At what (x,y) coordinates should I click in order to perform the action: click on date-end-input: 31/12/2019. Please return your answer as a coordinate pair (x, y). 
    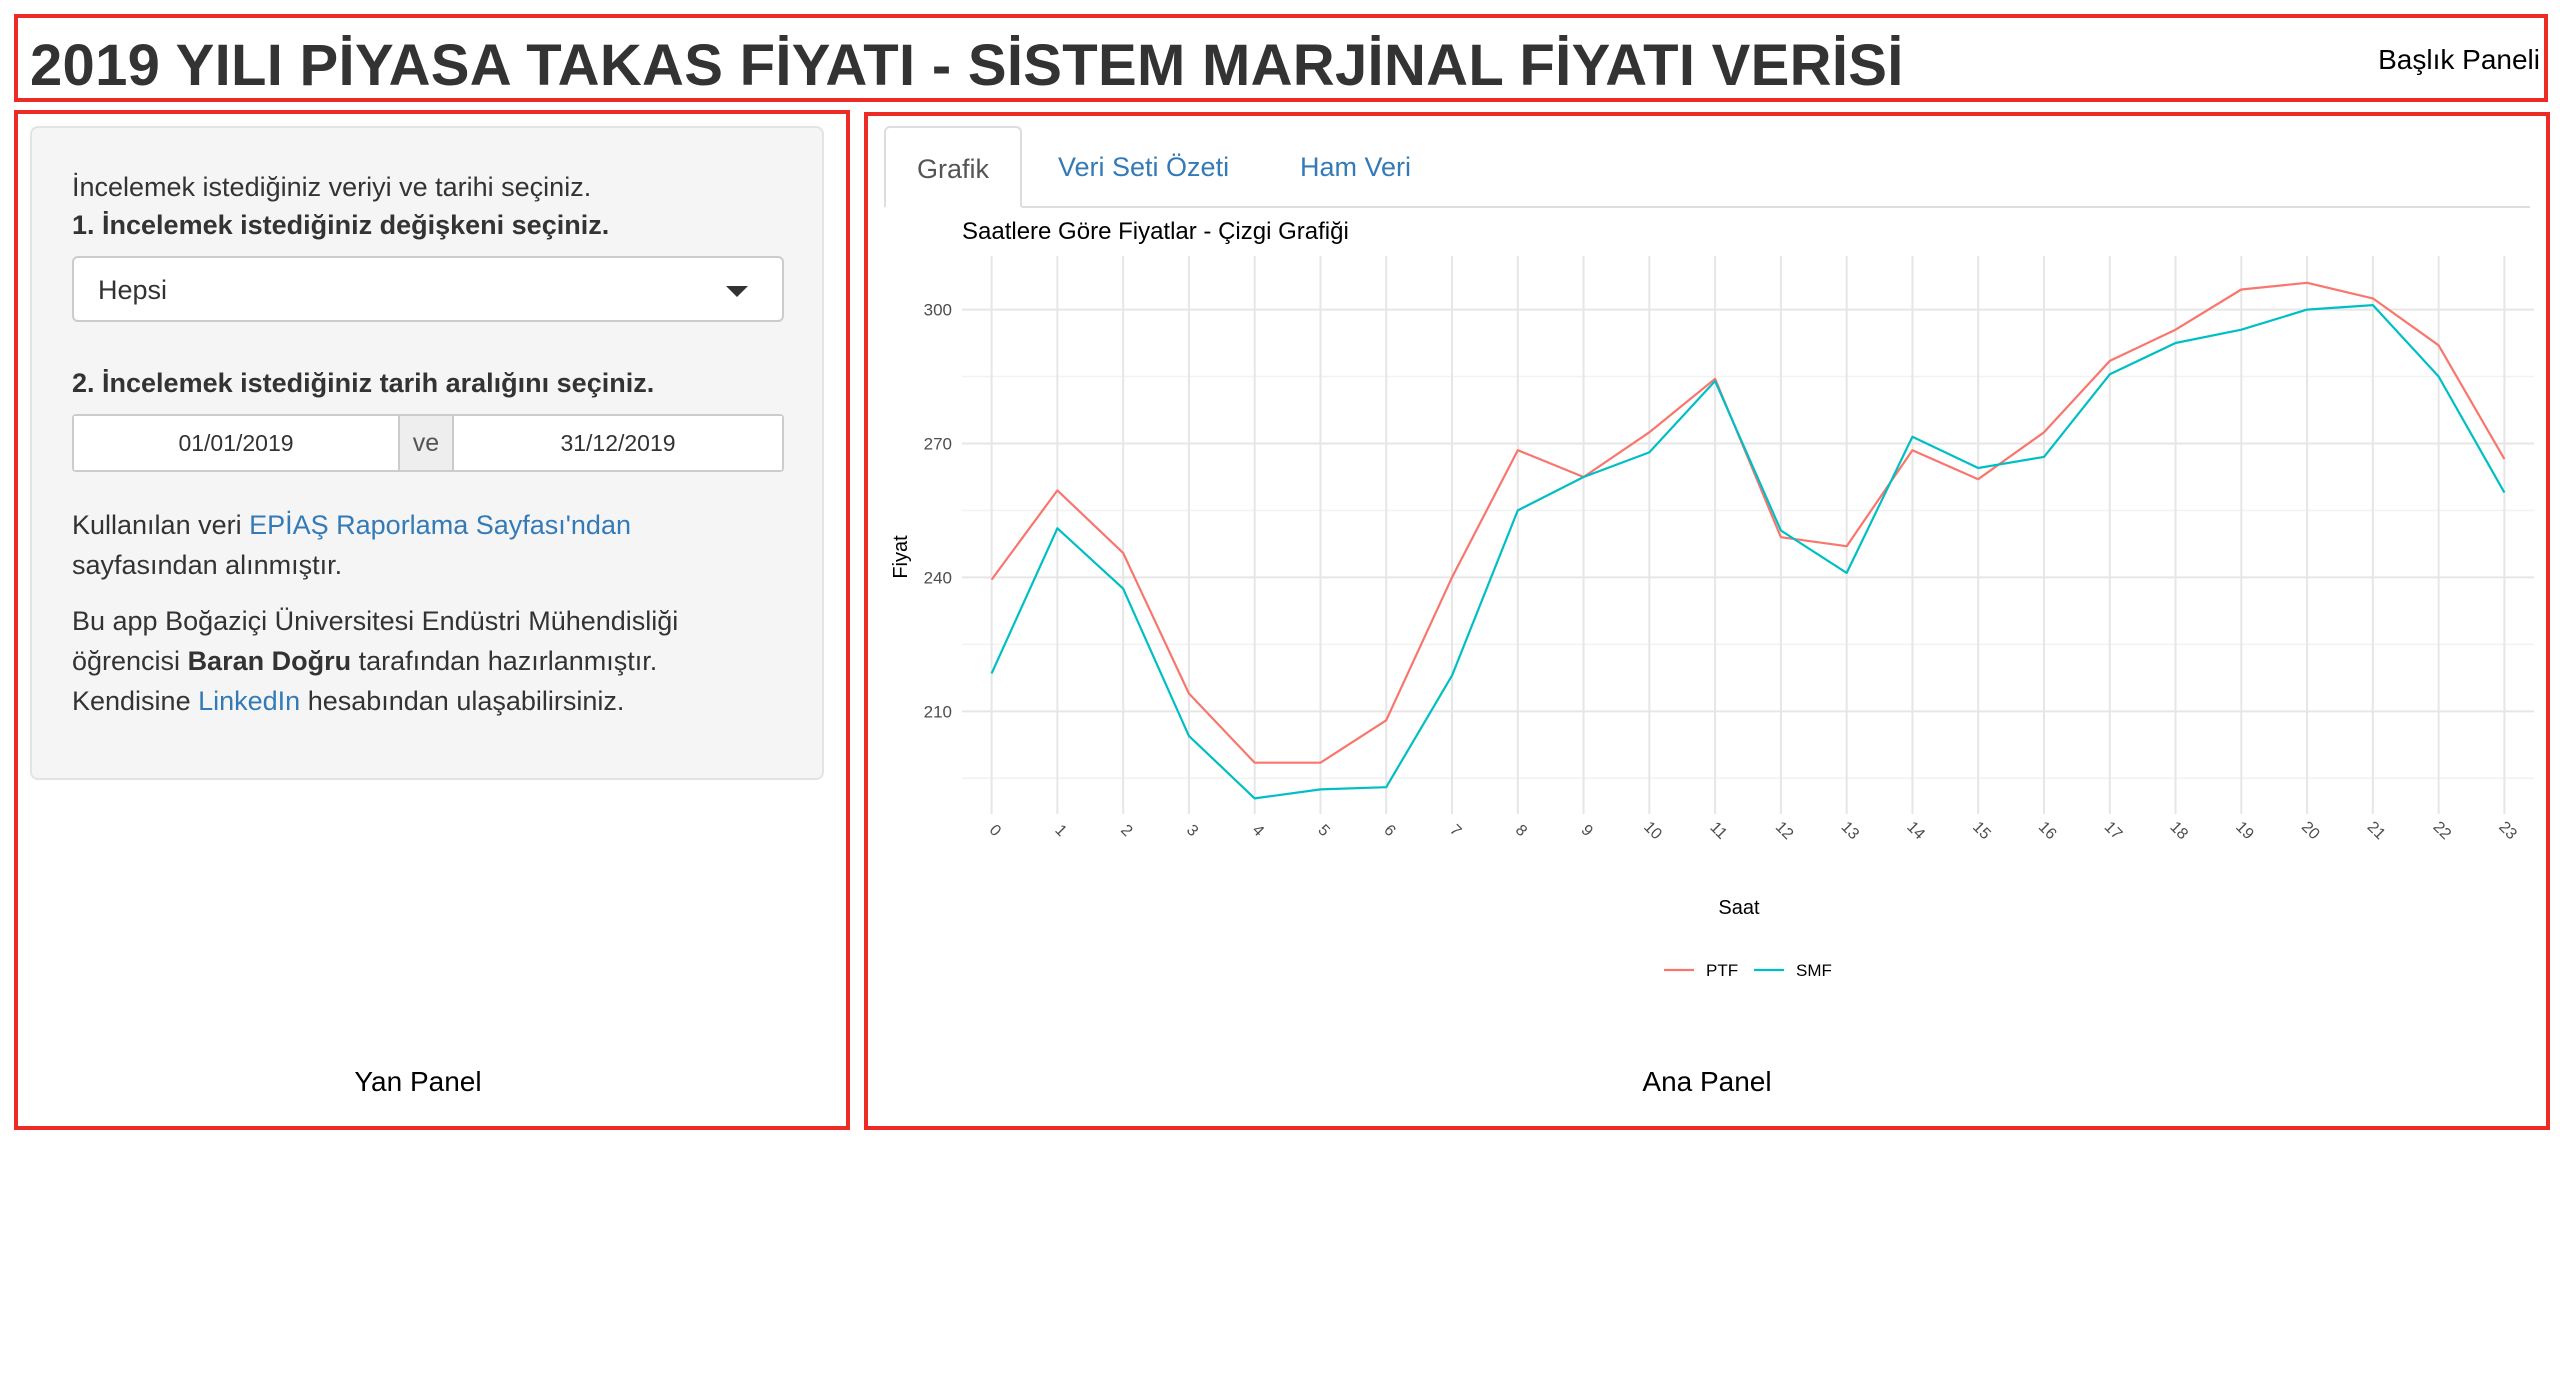
    Looking at the image, I should click on (618, 443).